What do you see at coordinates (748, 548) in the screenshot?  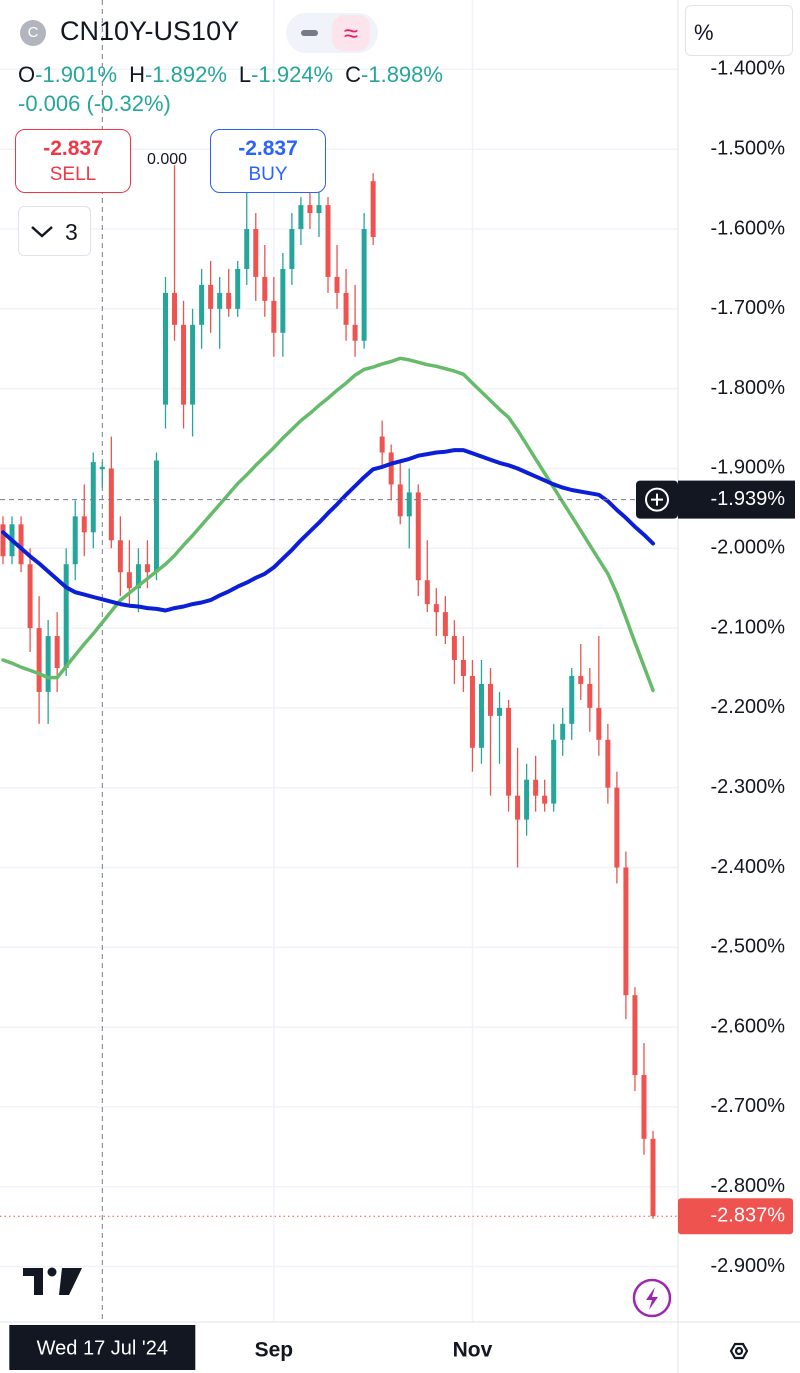 I see `y-tick-label: -2.000%` at bounding box center [748, 548].